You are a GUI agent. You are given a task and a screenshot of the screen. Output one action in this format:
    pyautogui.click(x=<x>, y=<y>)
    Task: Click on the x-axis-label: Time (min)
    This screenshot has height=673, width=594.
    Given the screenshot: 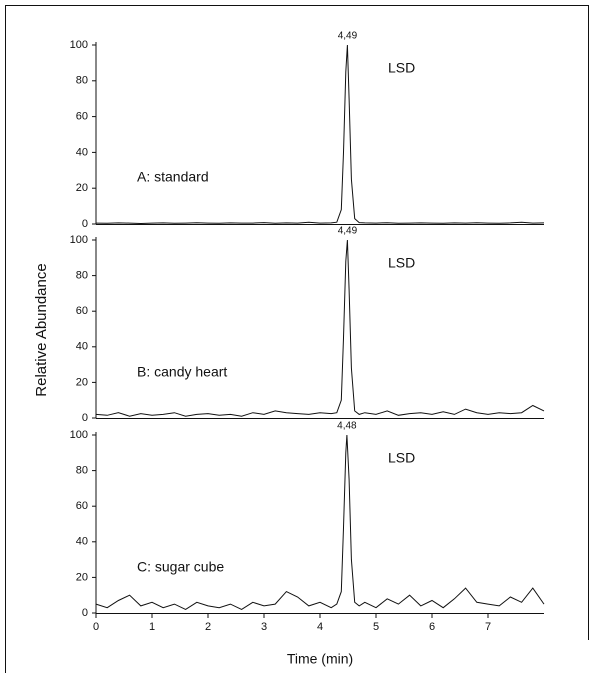 What is the action you would take?
    pyautogui.click(x=320, y=659)
    